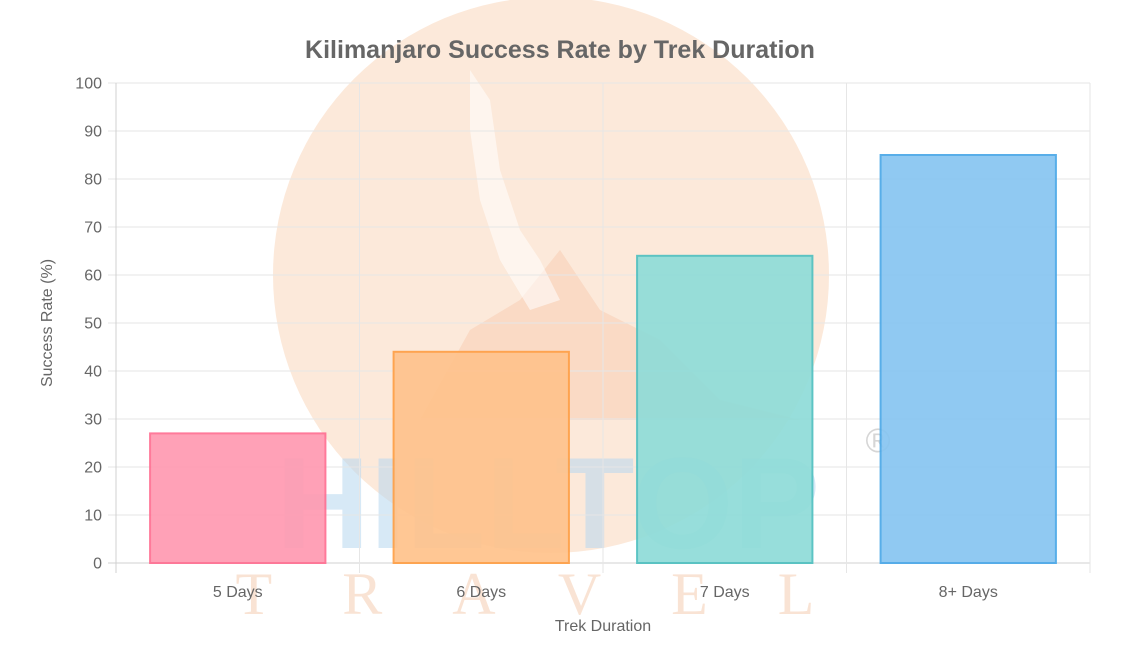  I want to click on y-tick-label: 50, so click(93, 324).